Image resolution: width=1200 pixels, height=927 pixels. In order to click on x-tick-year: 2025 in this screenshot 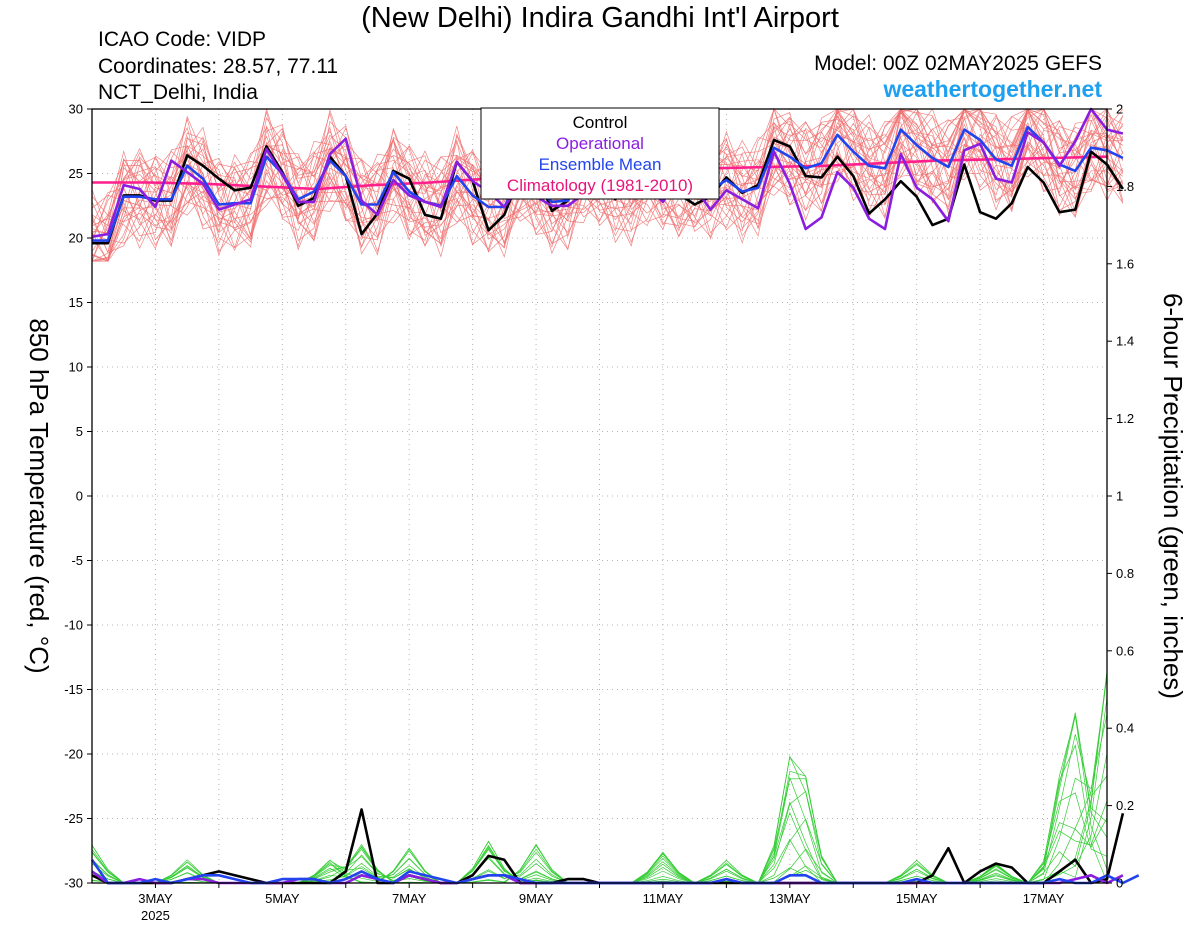, I will do `click(155, 915)`.